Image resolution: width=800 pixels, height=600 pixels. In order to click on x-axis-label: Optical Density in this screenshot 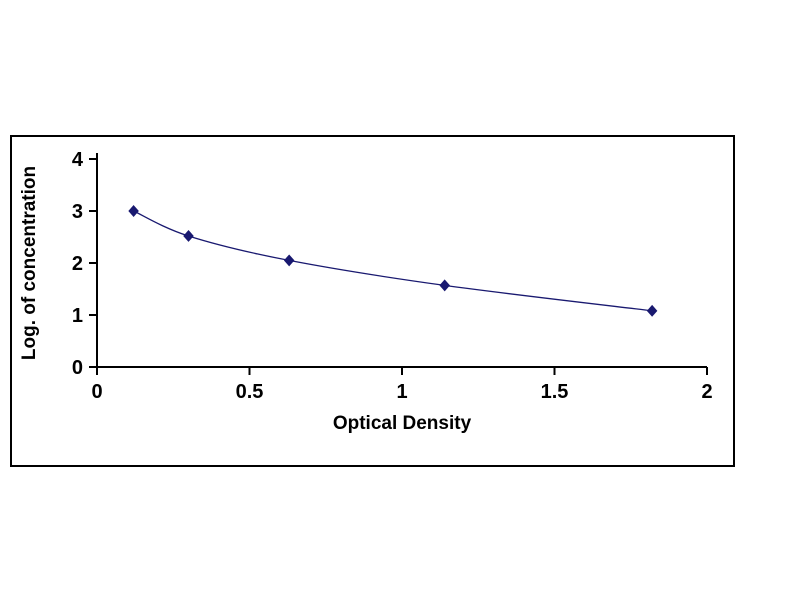, I will do `click(402, 423)`.